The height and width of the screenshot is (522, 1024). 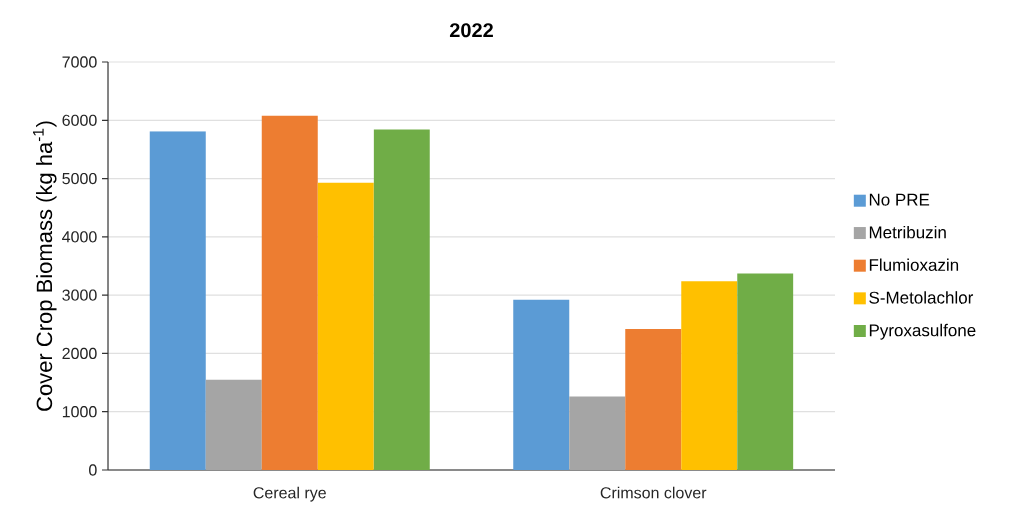 What do you see at coordinates (79, 120) in the screenshot?
I see `y-tick-label: 6000` at bounding box center [79, 120].